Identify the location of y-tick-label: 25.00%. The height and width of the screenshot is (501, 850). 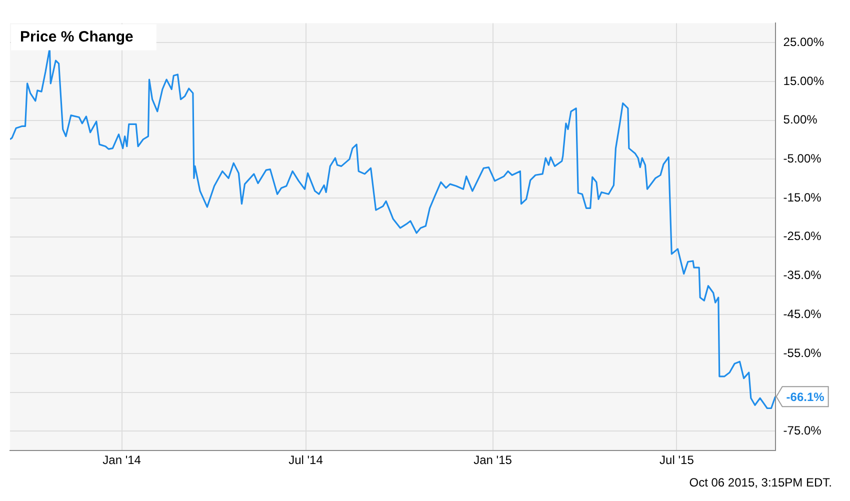
(803, 41).